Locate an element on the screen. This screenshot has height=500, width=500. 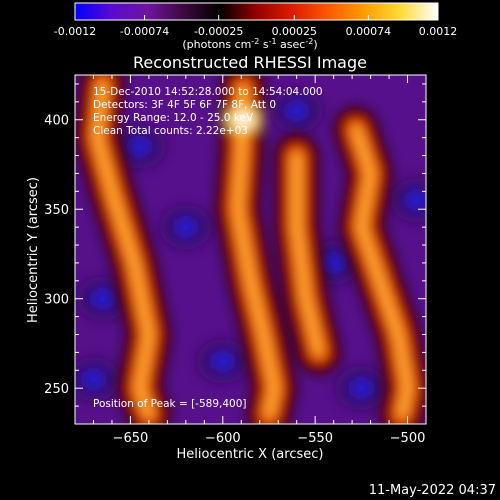
colorbar-frame is located at coordinates (256, 11).